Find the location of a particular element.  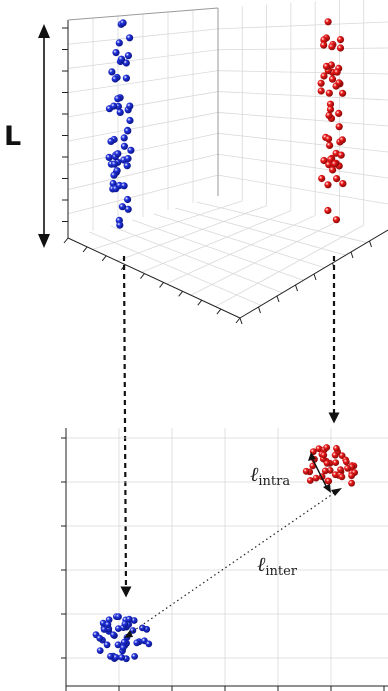

length-arrow is located at coordinates (44, 136).